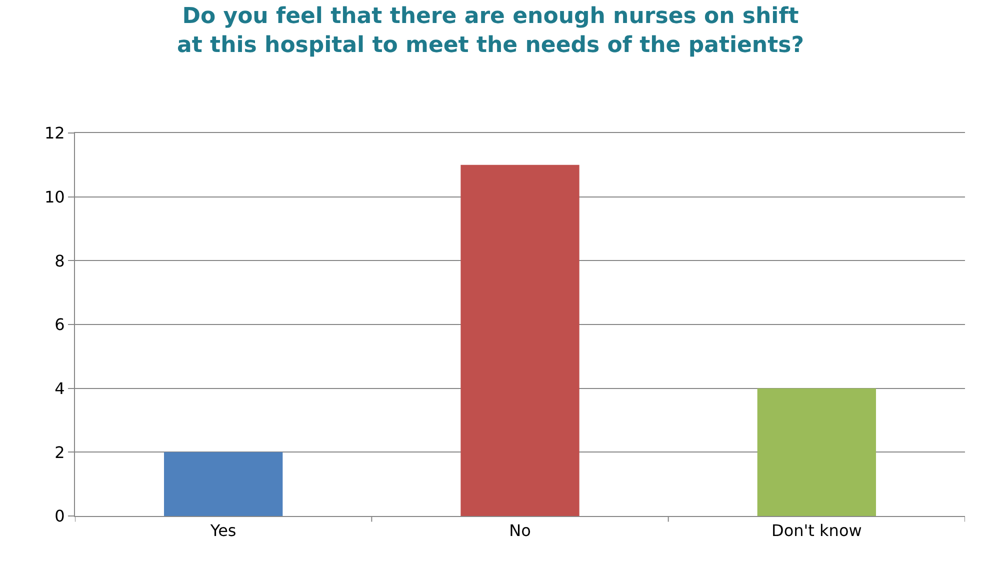  I want to click on x-tick-label: Yes, so click(222, 530).